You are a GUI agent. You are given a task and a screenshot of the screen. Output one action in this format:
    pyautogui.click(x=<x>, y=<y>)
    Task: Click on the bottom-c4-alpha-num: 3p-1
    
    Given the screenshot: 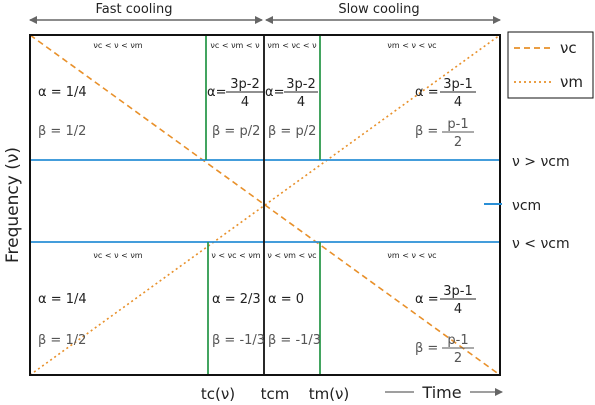 What is the action you would take?
    pyautogui.click(x=458, y=291)
    